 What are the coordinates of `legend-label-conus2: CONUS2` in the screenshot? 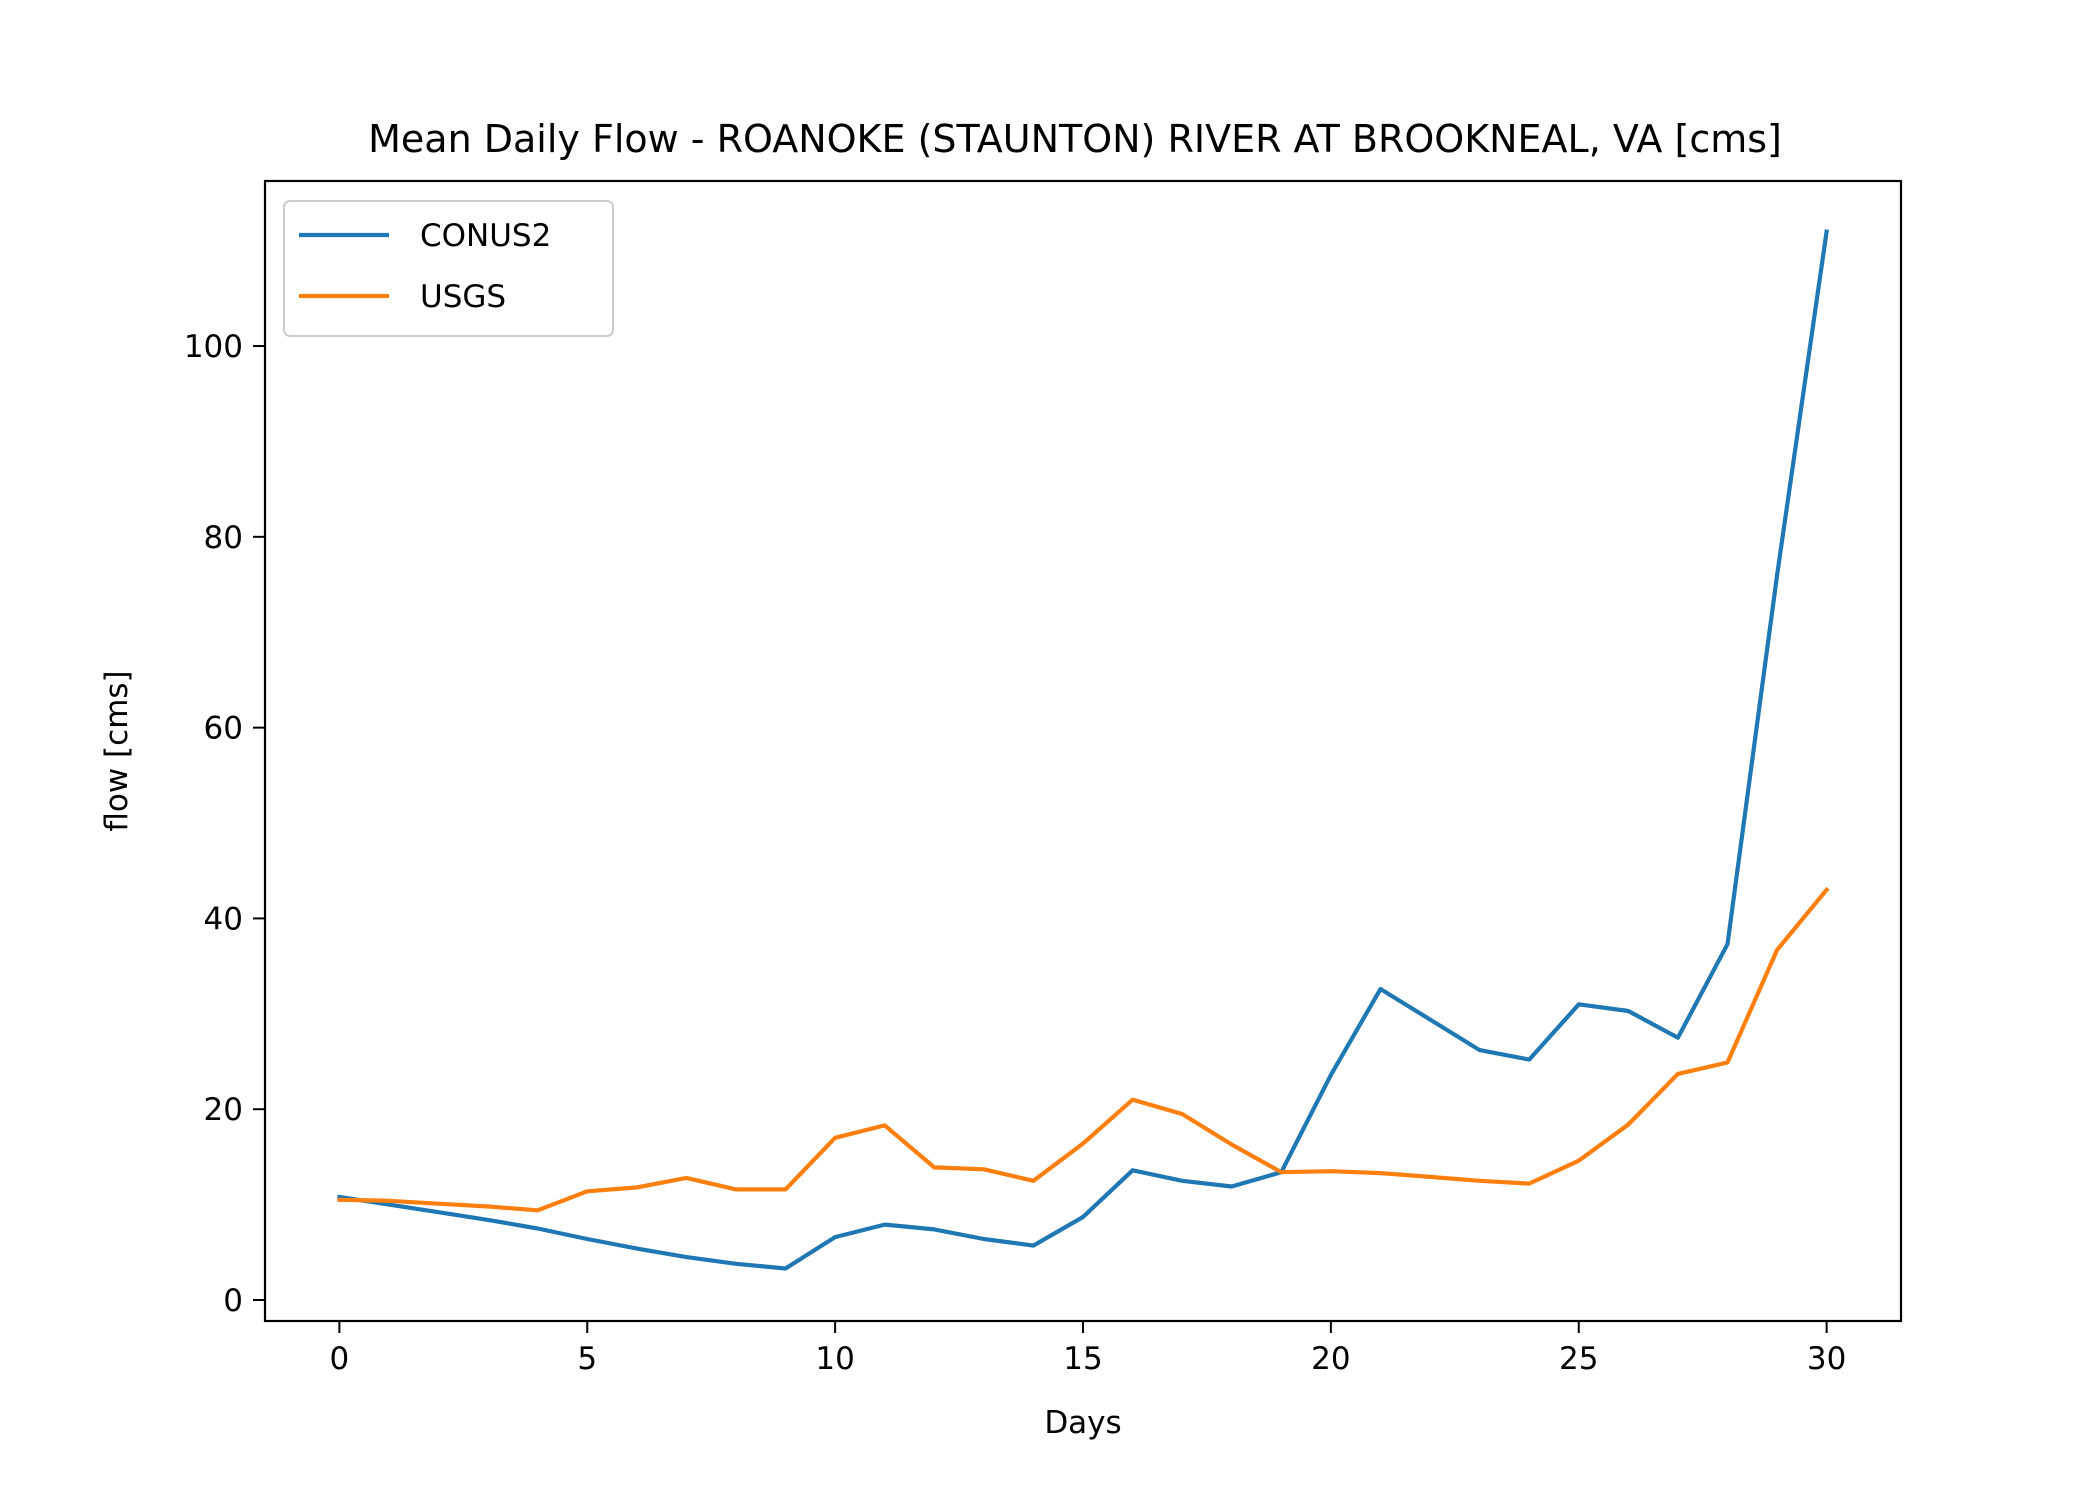 It's located at (485, 236).